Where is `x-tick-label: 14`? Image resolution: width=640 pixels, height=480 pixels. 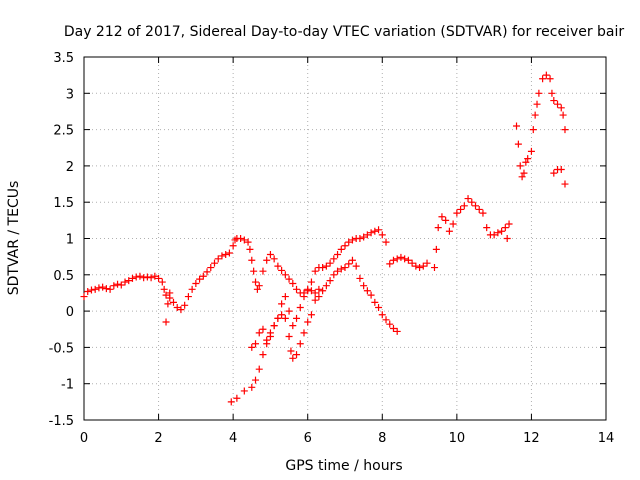 x-tick-label: 14 is located at coordinates (606, 438).